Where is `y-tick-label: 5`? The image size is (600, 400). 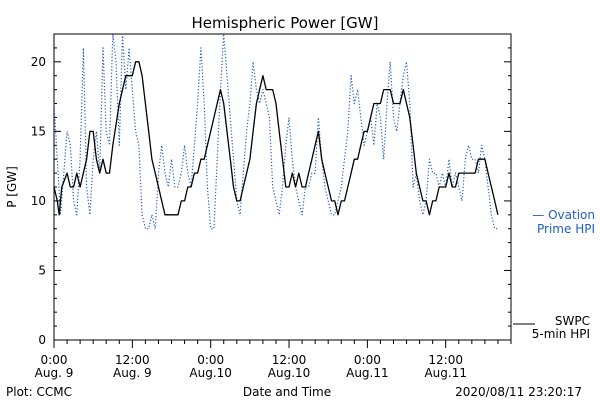
y-tick-label: 5 is located at coordinates (42, 270).